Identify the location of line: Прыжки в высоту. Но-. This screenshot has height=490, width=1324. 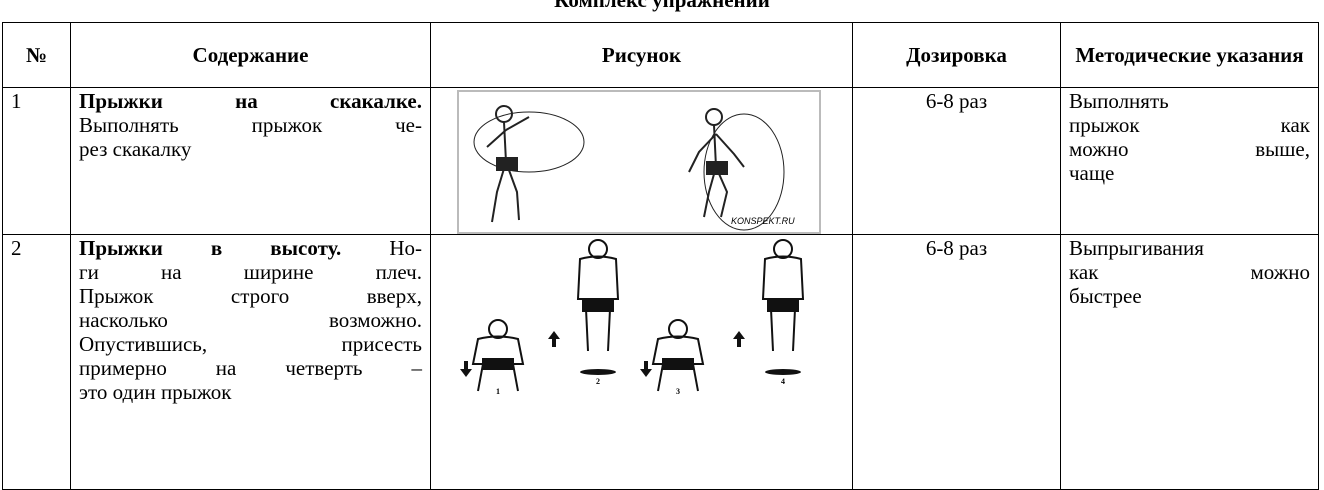
(250, 248).